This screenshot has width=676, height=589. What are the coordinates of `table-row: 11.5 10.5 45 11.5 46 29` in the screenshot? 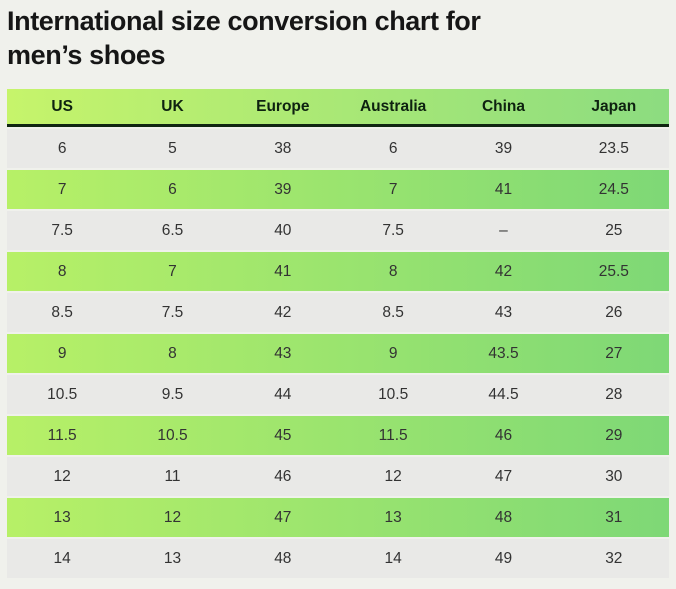 It's located at (338, 436).